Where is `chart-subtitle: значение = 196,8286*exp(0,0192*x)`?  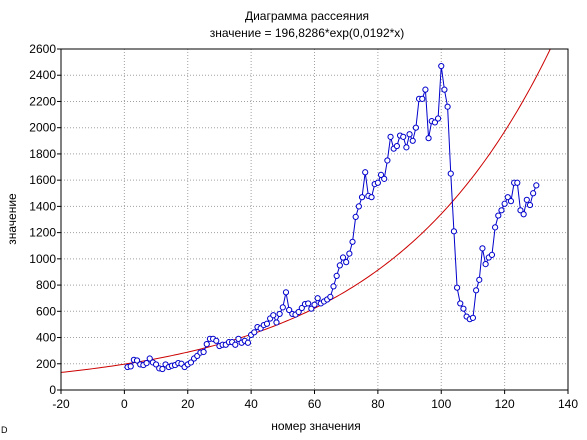
chart-subtitle: значение = 196,8286*exp(0,0192*x) is located at coordinates (307, 33).